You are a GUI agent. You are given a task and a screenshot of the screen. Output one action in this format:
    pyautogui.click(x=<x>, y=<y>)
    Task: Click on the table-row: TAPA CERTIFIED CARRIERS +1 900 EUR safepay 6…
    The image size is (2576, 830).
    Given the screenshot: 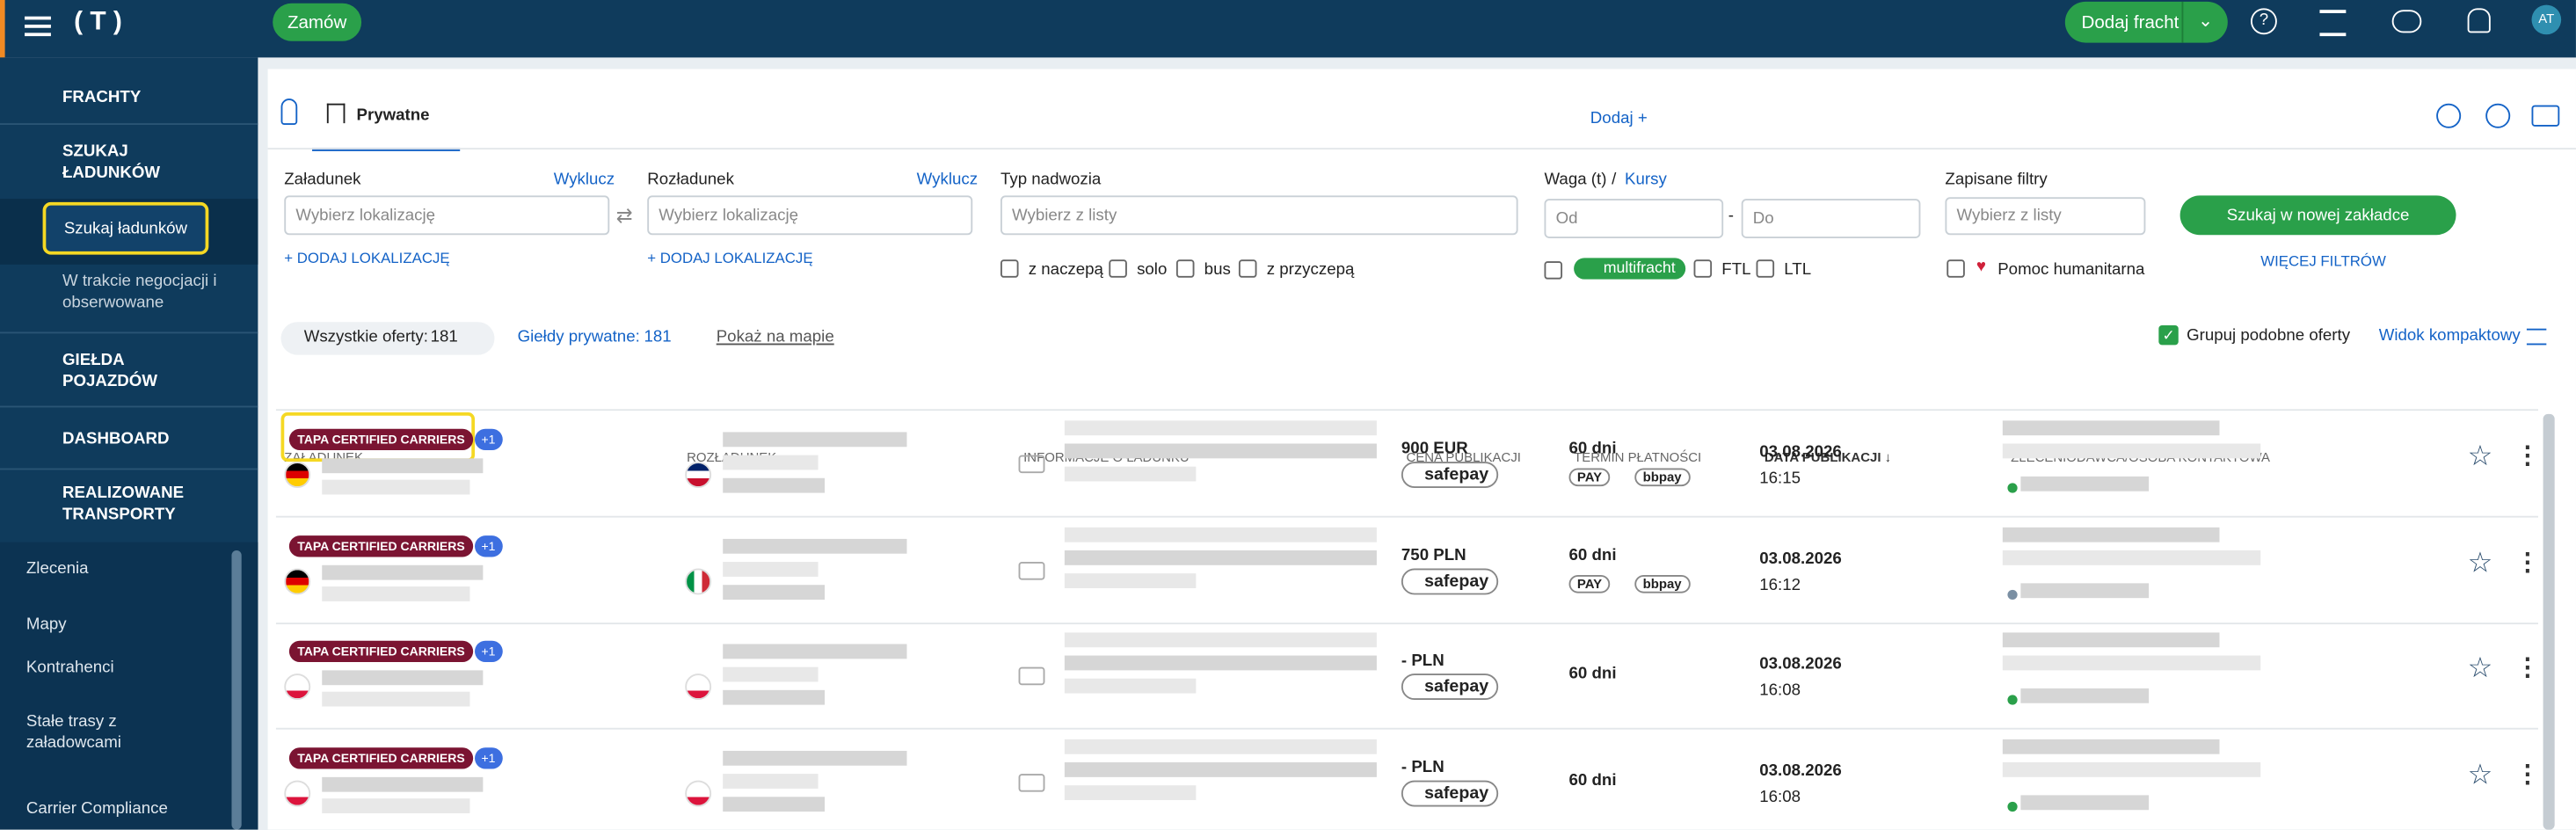 What is the action you would take?
    pyautogui.click(x=1407, y=464)
    